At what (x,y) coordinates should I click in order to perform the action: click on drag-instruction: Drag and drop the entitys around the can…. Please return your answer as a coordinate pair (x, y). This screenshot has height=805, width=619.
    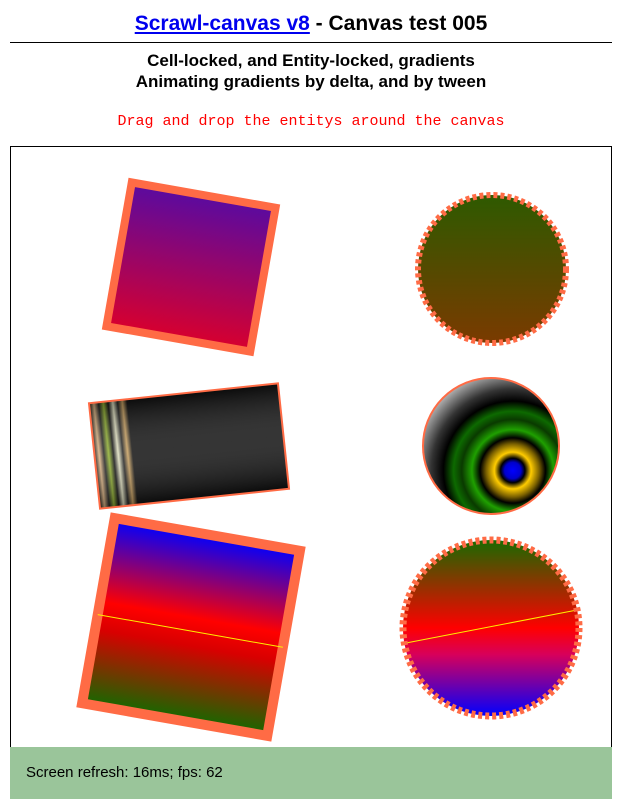
    Looking at the image, I should click on (311, 121).